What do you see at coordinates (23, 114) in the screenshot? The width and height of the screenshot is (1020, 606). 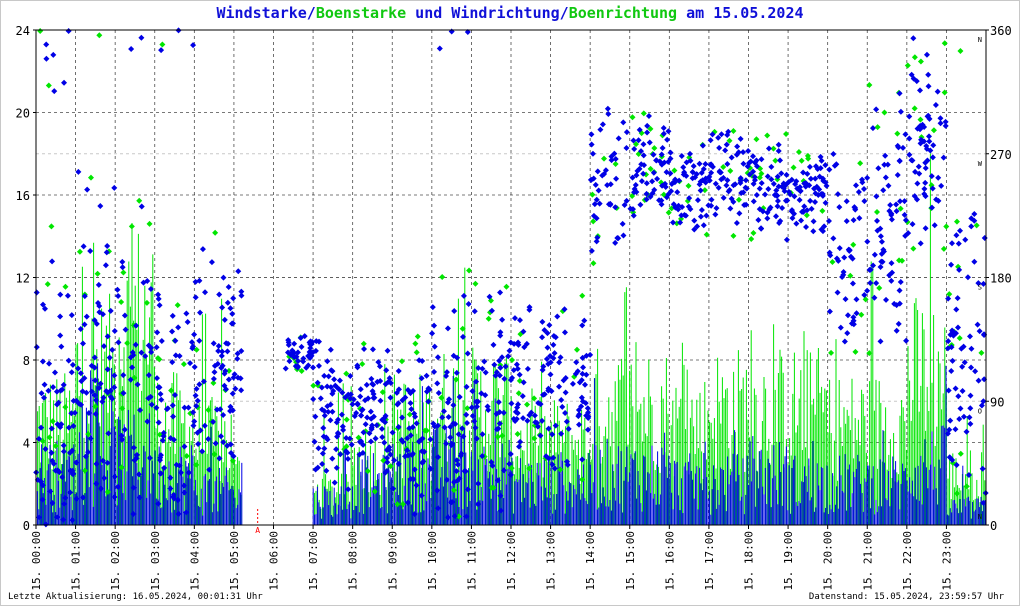 I see `y-tick-label: 20` at bounding box center [23, 114].